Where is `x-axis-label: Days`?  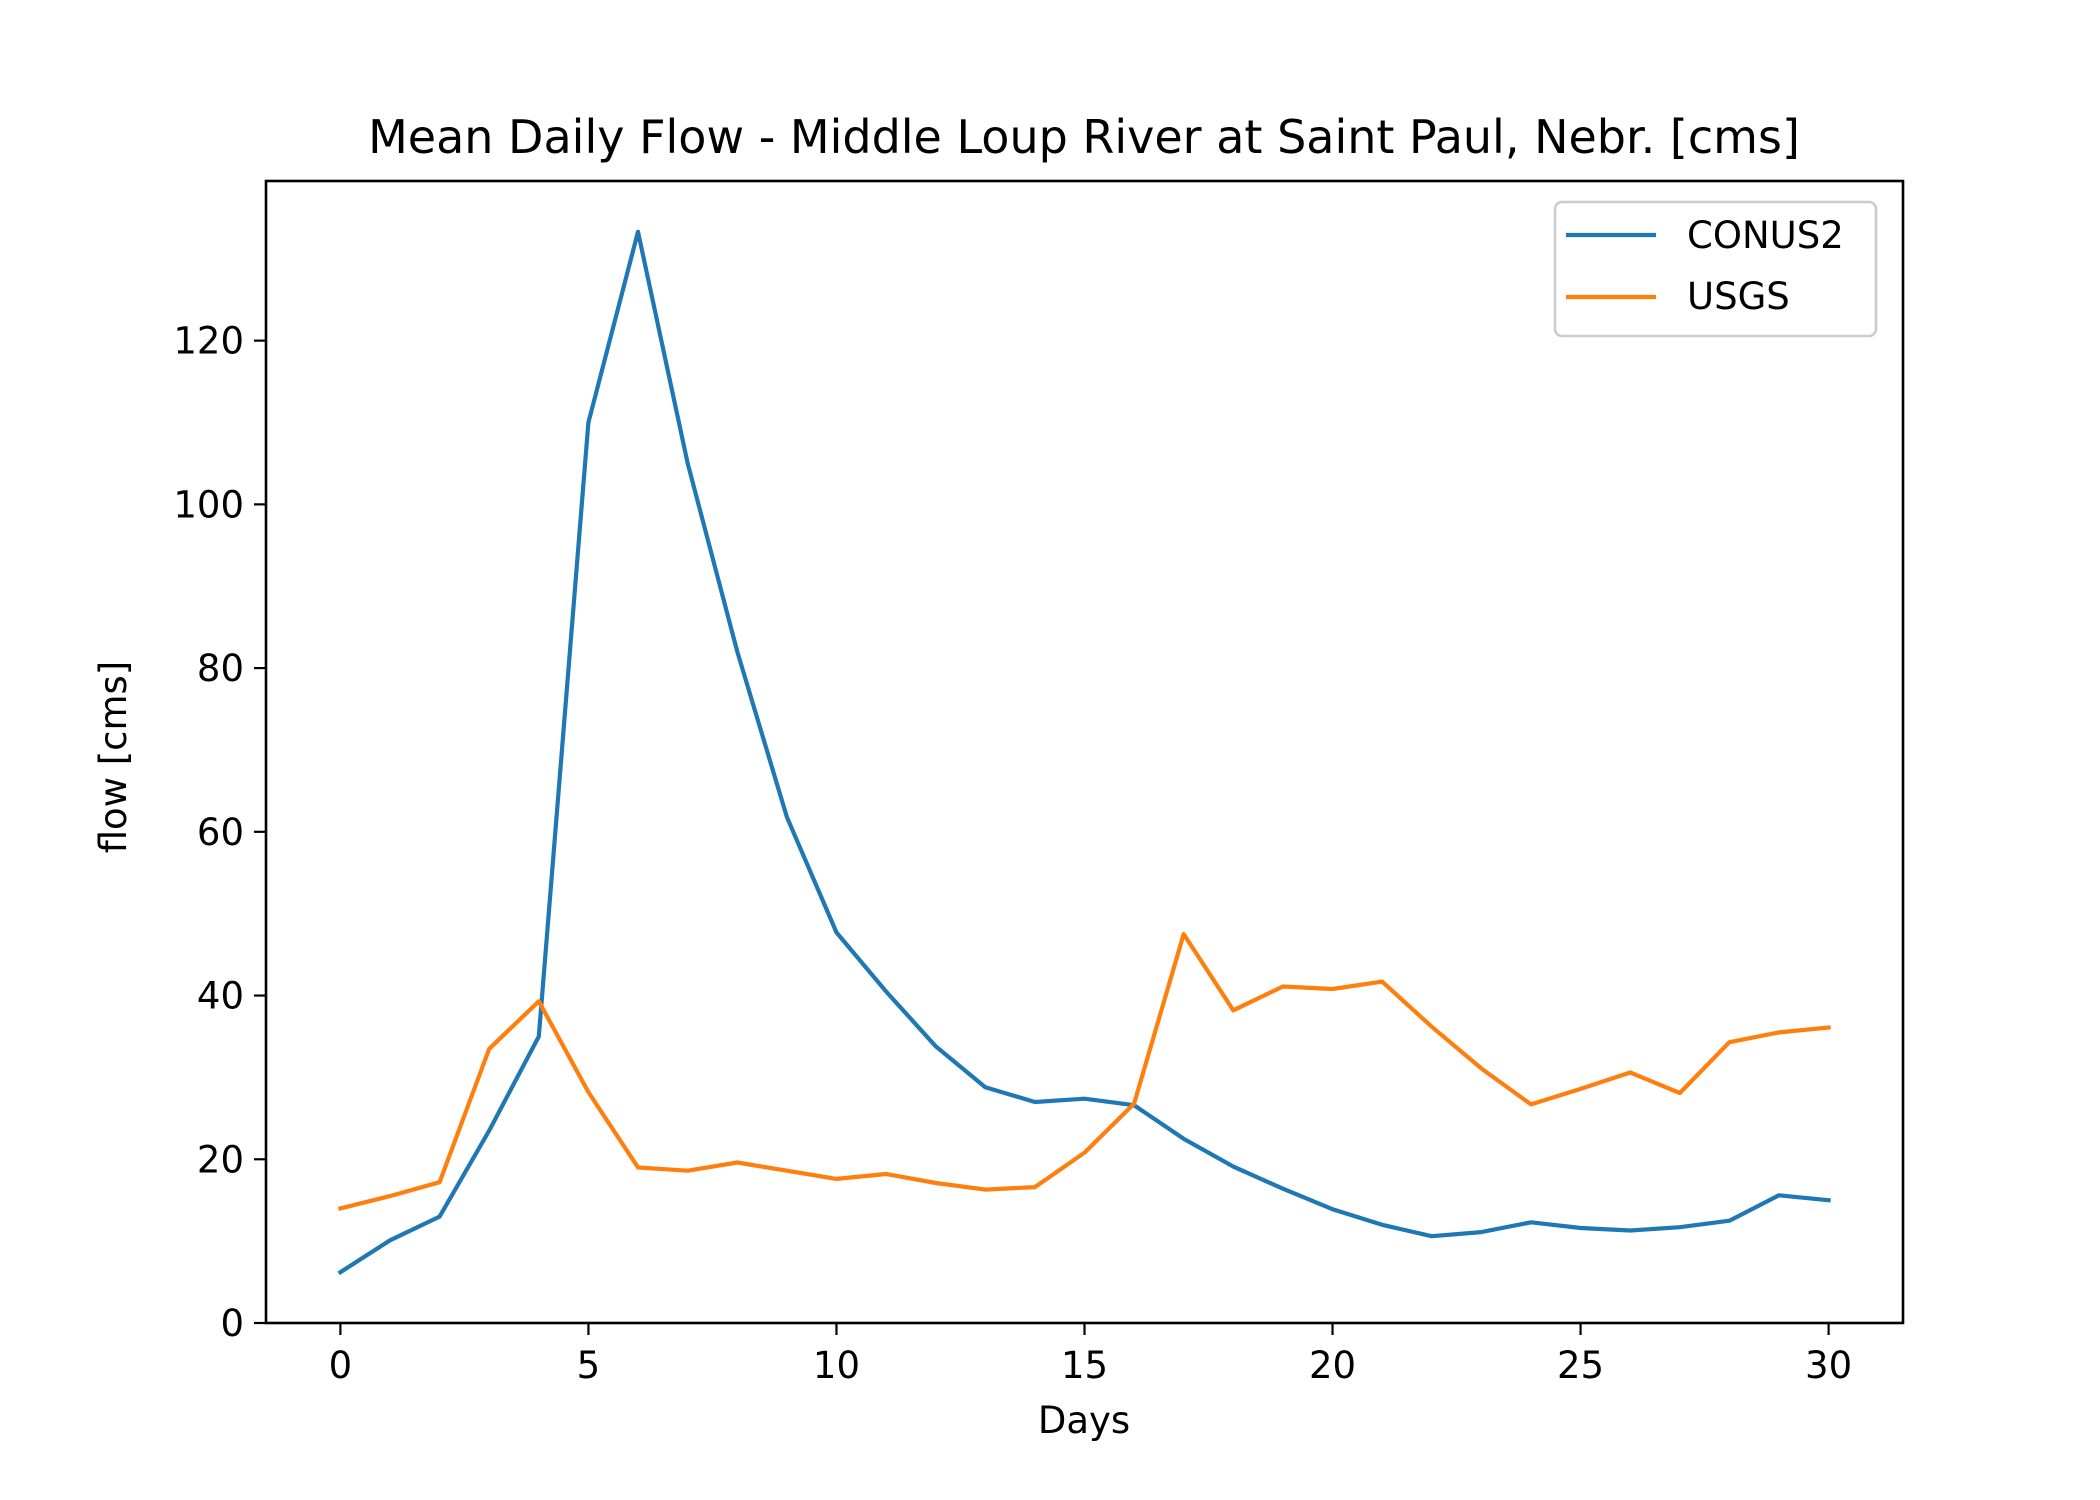 x-axis-label: Days is located at coordinates (1084, 1420).